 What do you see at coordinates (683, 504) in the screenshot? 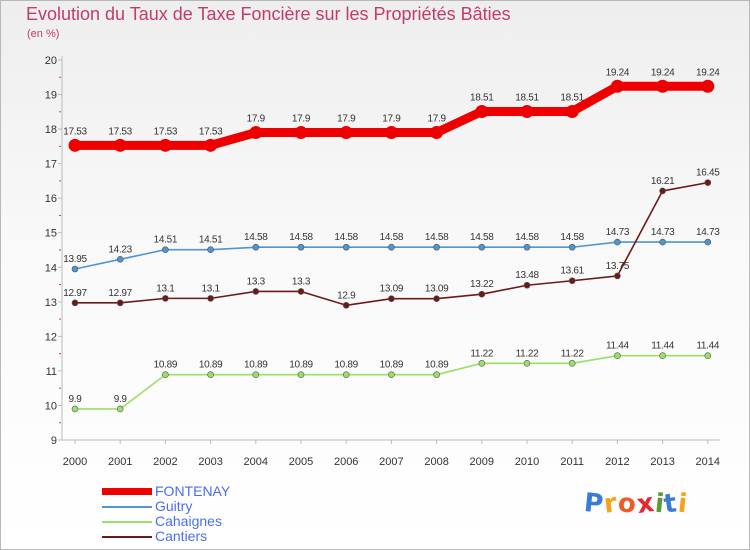
I see `logo-letter: i` at bounding box center [683, 504].